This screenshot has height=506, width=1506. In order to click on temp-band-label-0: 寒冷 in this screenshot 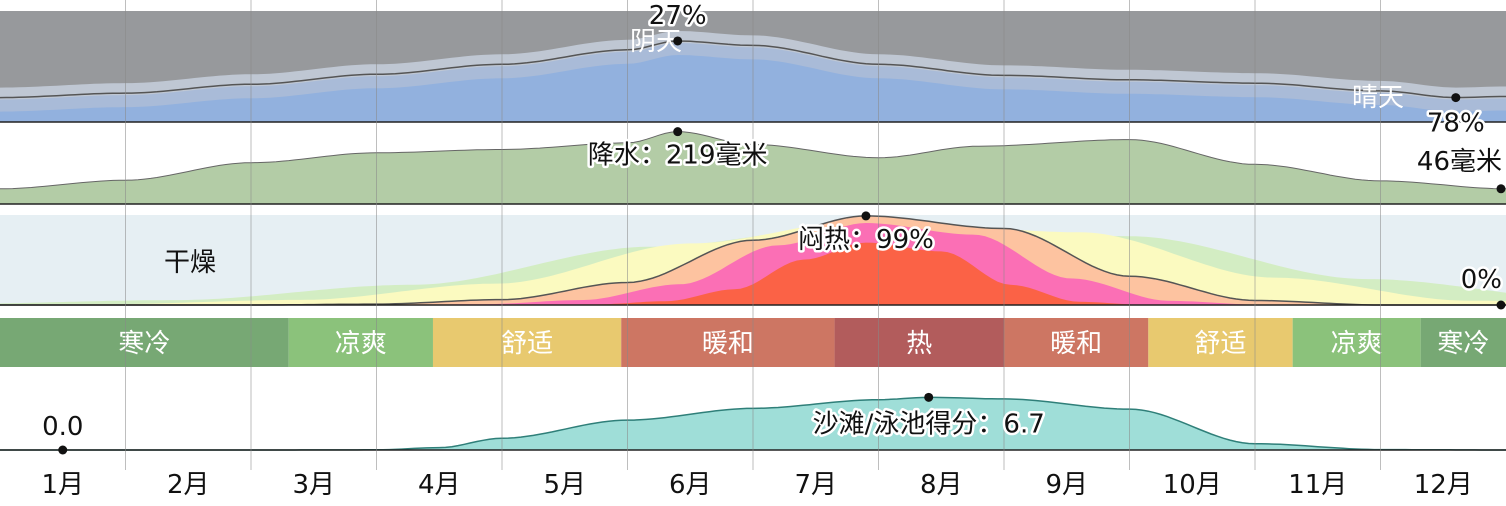, I will do `click(144, 344)`.